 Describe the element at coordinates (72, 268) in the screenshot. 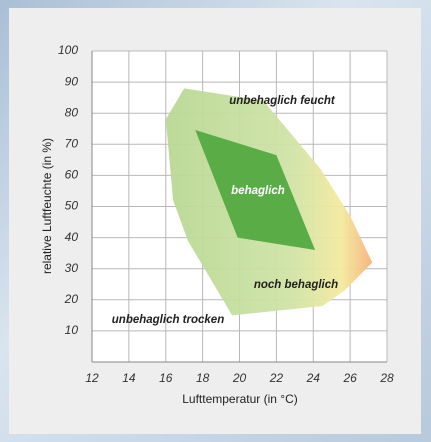

I see `y-tick-label: 30` at that location.